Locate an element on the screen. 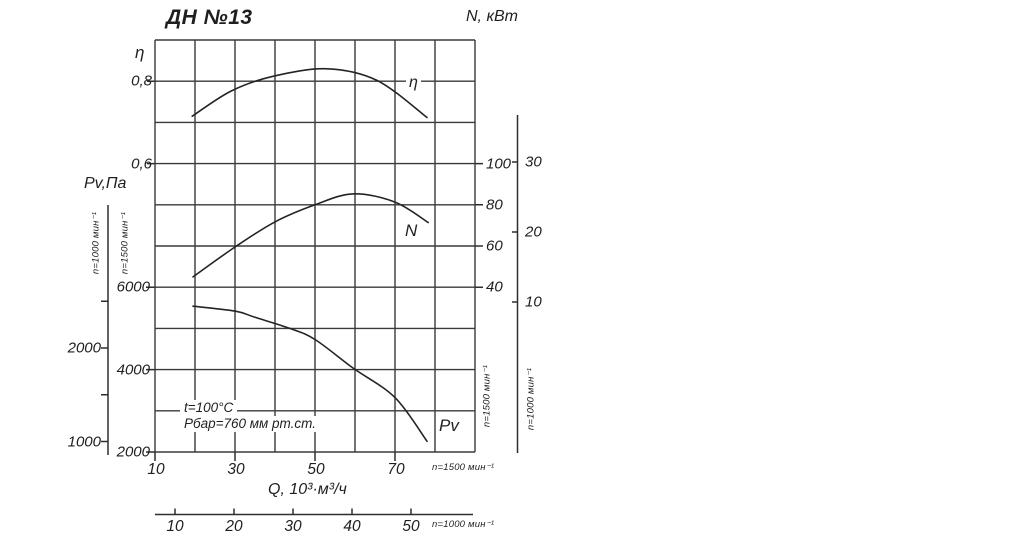  tick-label: 70 is located at coordinates (396, 469).